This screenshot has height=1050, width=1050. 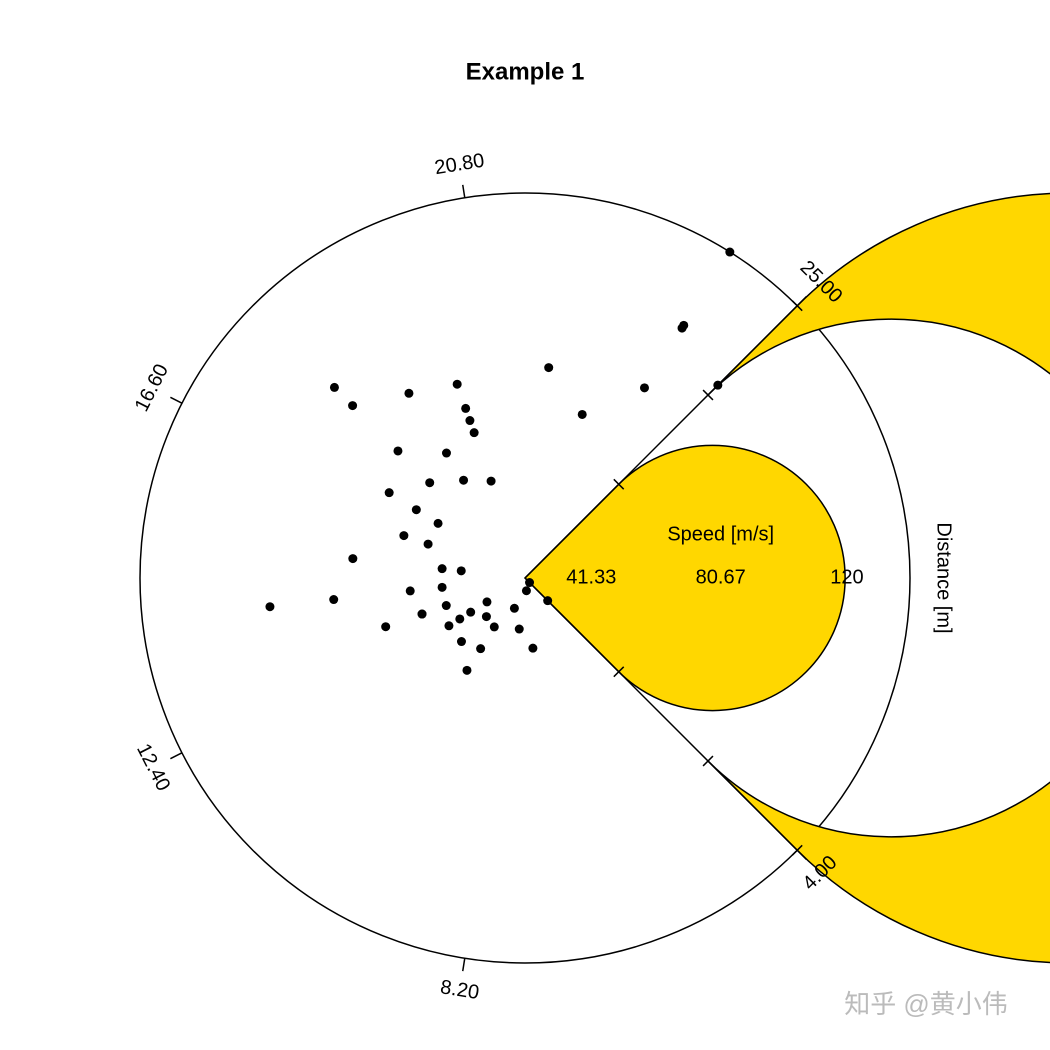 I want to click on x-tick-label: 12.40, so click(x=153, y=767).